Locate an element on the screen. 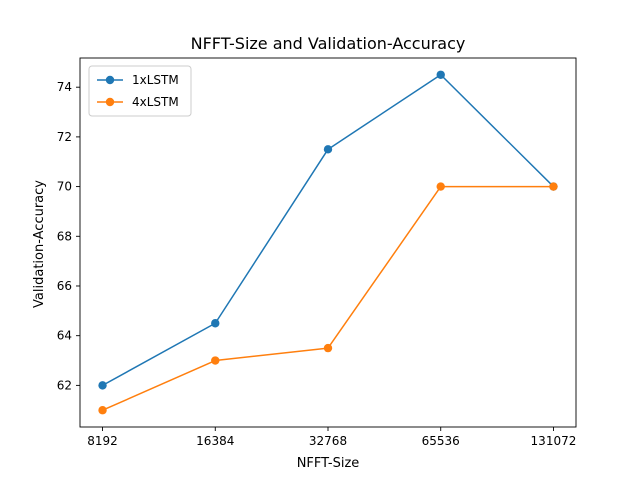  y-tick-label: 72 is located at coordinates (64, 137).